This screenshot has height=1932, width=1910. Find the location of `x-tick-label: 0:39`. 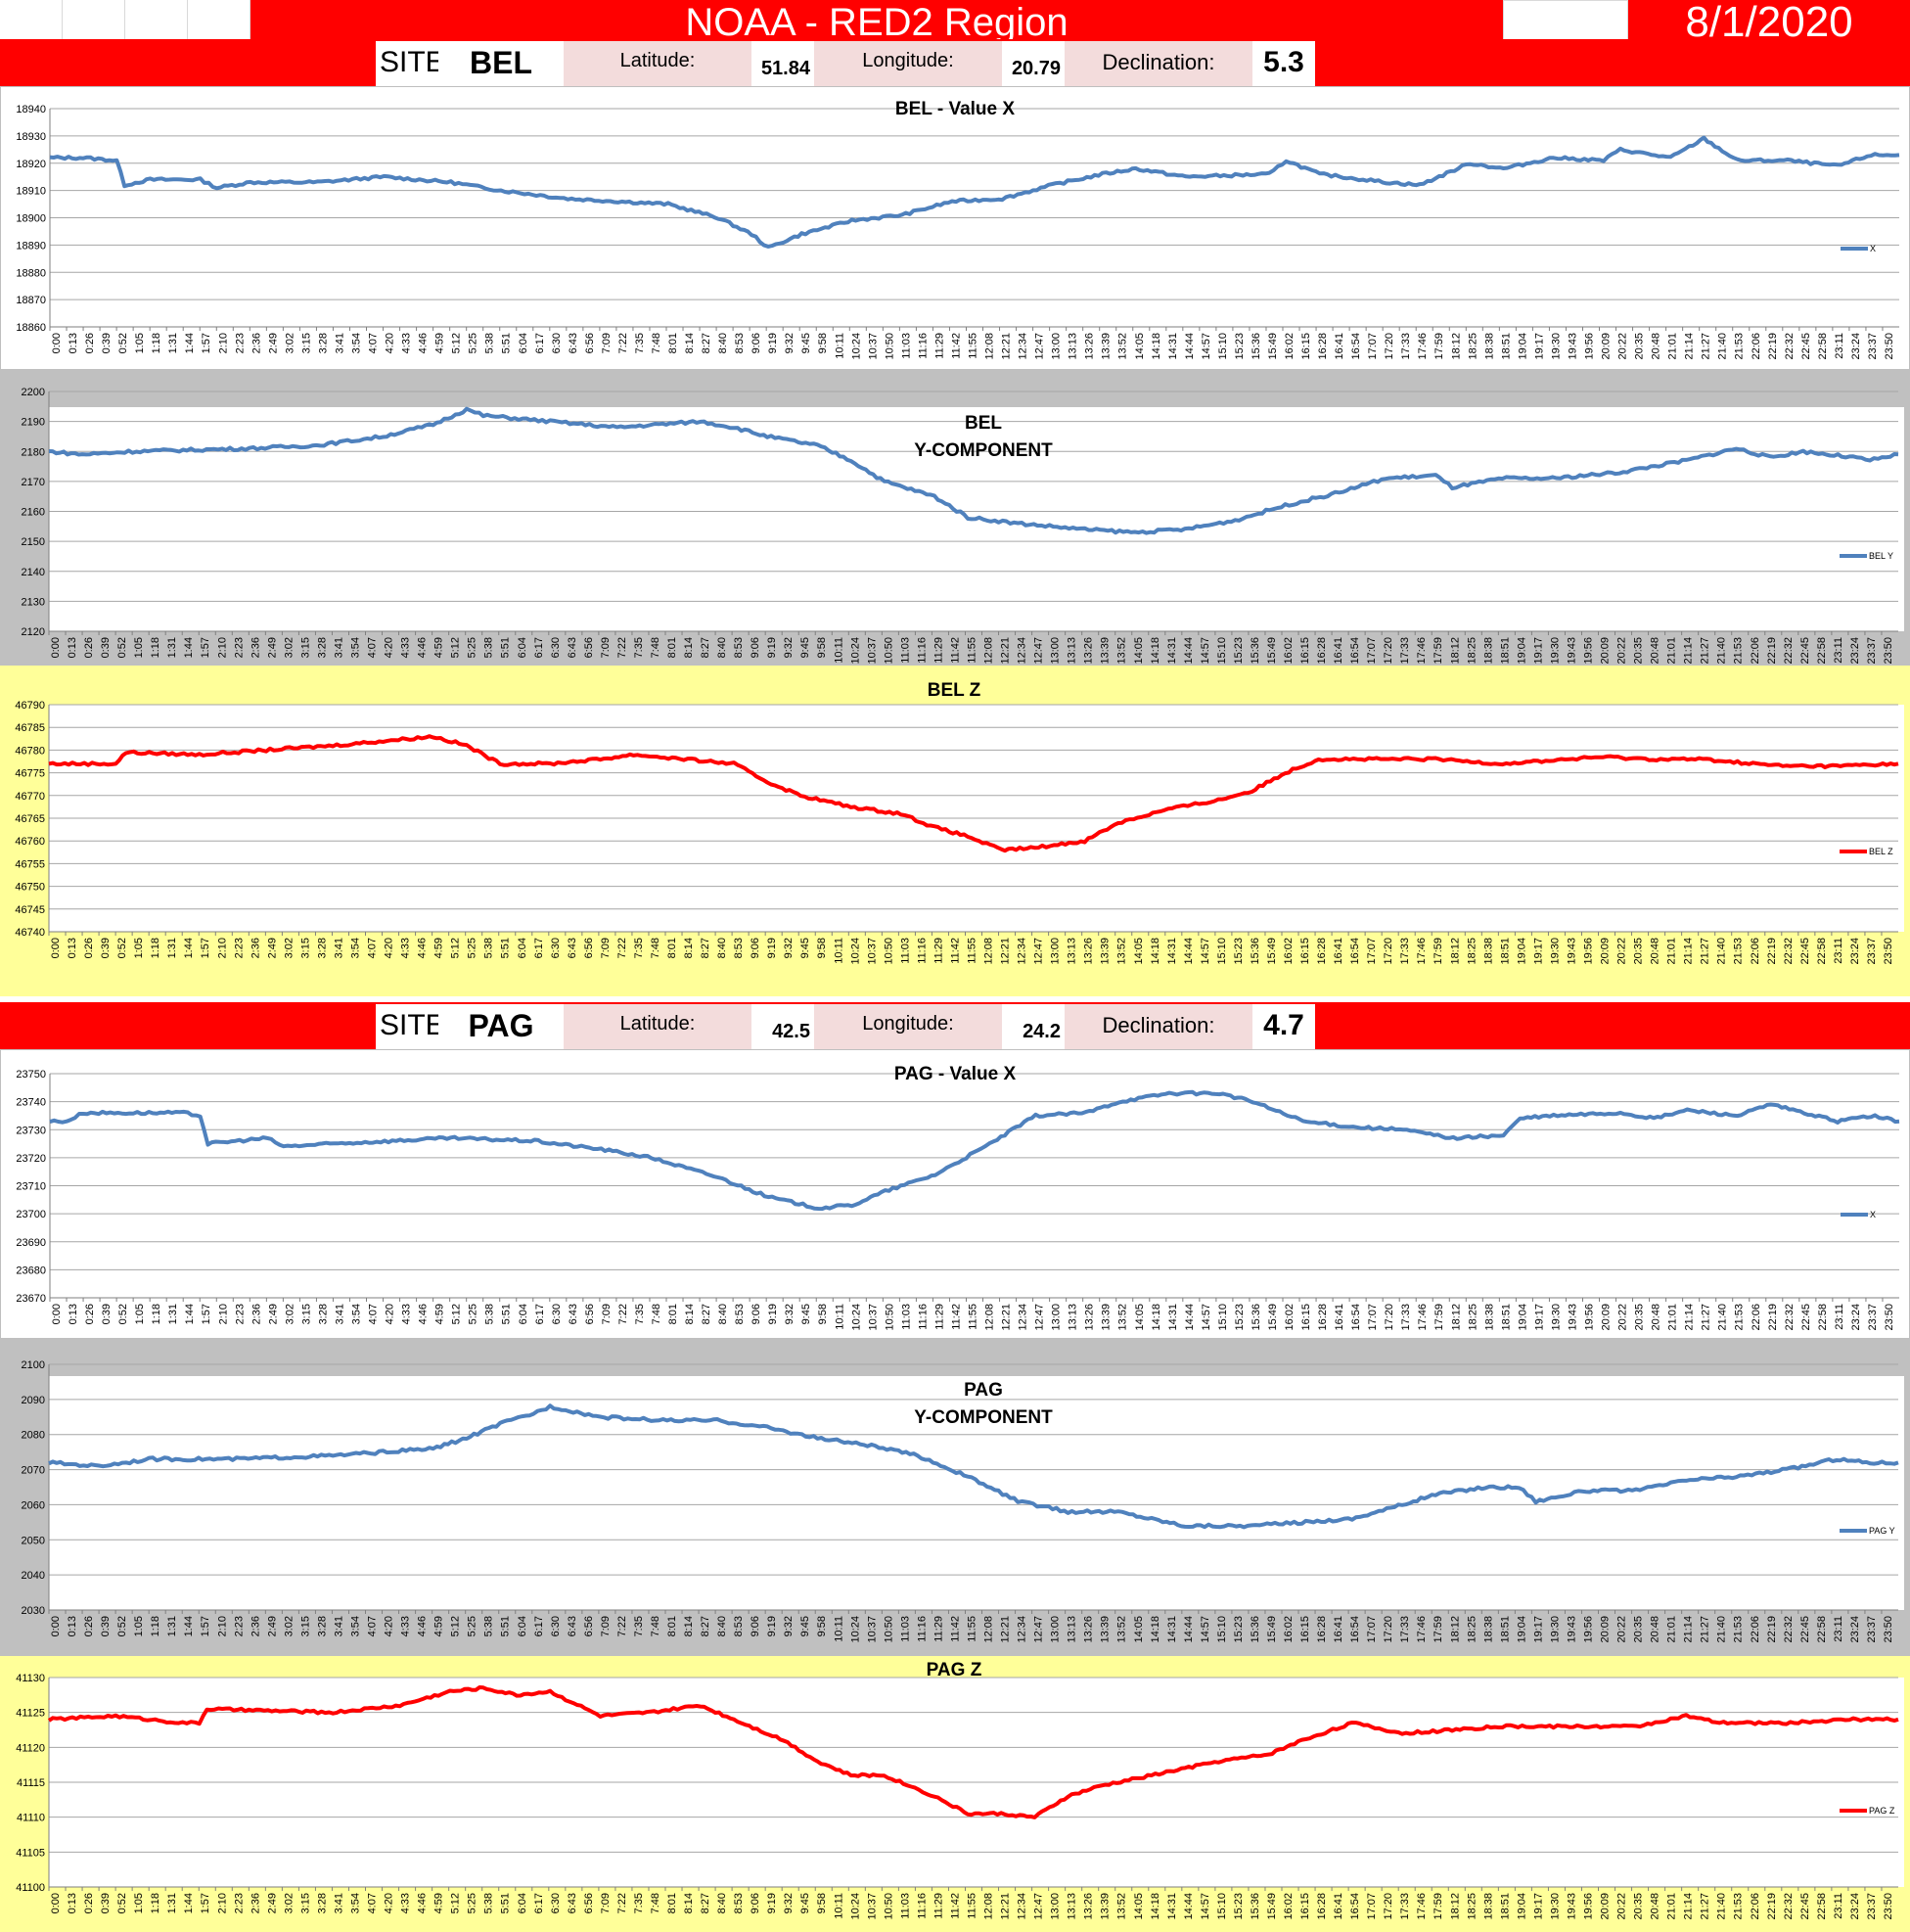

x-tick-label: 0:39 is located at coordinates (107, 343).